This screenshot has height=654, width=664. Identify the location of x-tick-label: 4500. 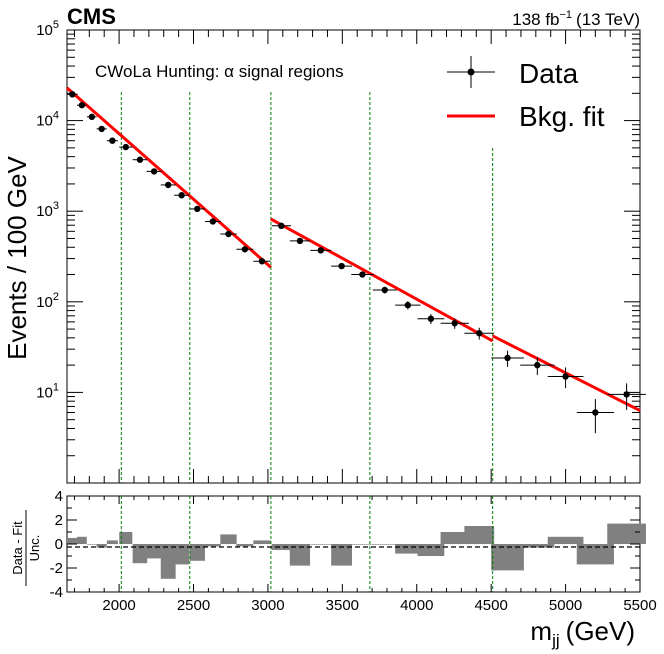
(490, 605).